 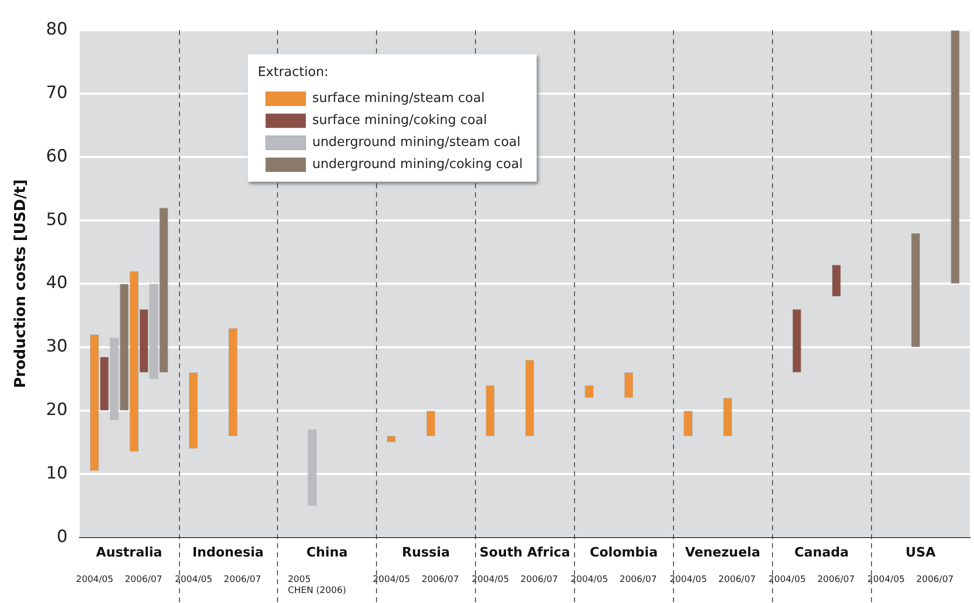 What do you see at coordinates (722, 553) in the screenshot?
I see `x-tick-label: Venezuela` at bounding box center [722, 553].